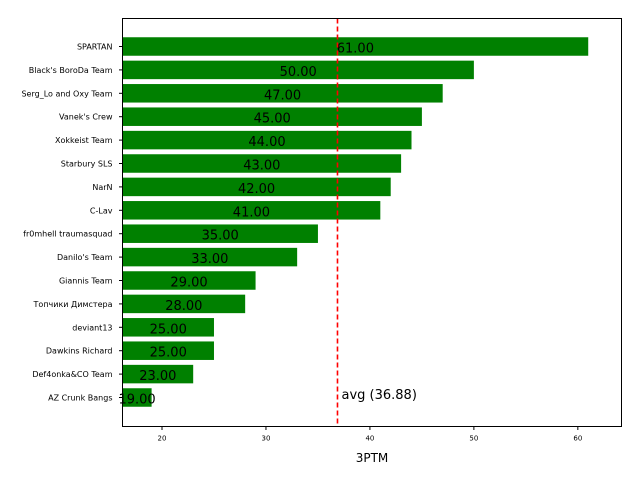  Describe the element at coordinates (86, 117) in the screenshot. I see `y-tick-label: Vanek's Crew` at that location.